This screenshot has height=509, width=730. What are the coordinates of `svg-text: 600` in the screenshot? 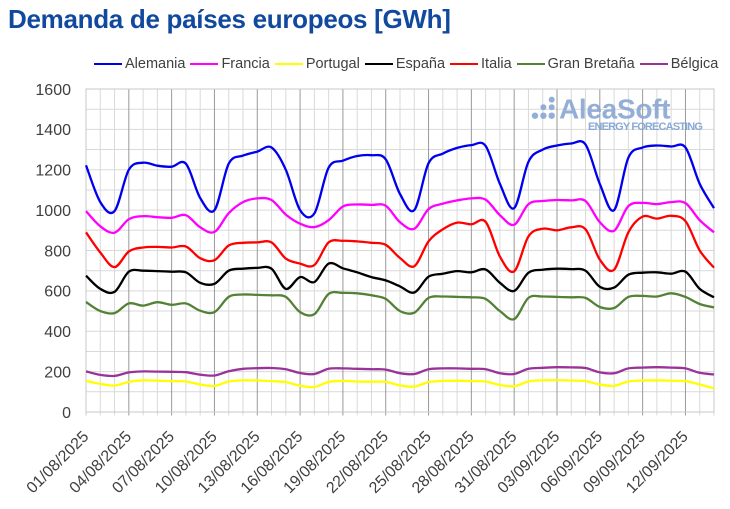 It's located at (57, 292).